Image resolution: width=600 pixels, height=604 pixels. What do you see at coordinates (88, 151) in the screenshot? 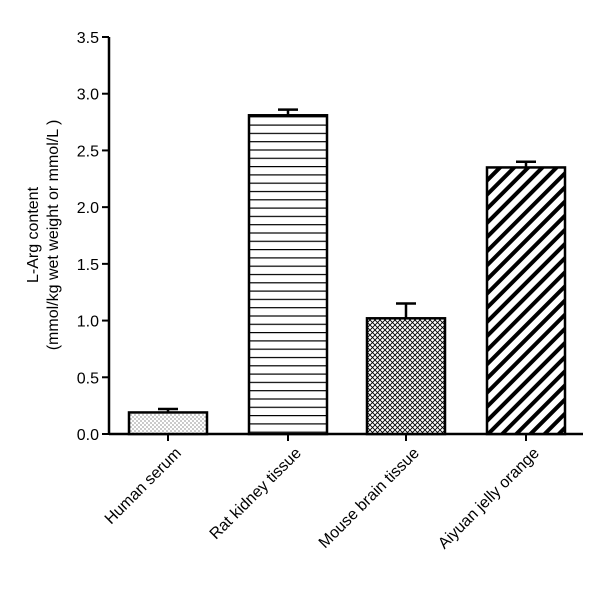
I see `y-tick-label: 2.5` at bounding box center [88, 151].